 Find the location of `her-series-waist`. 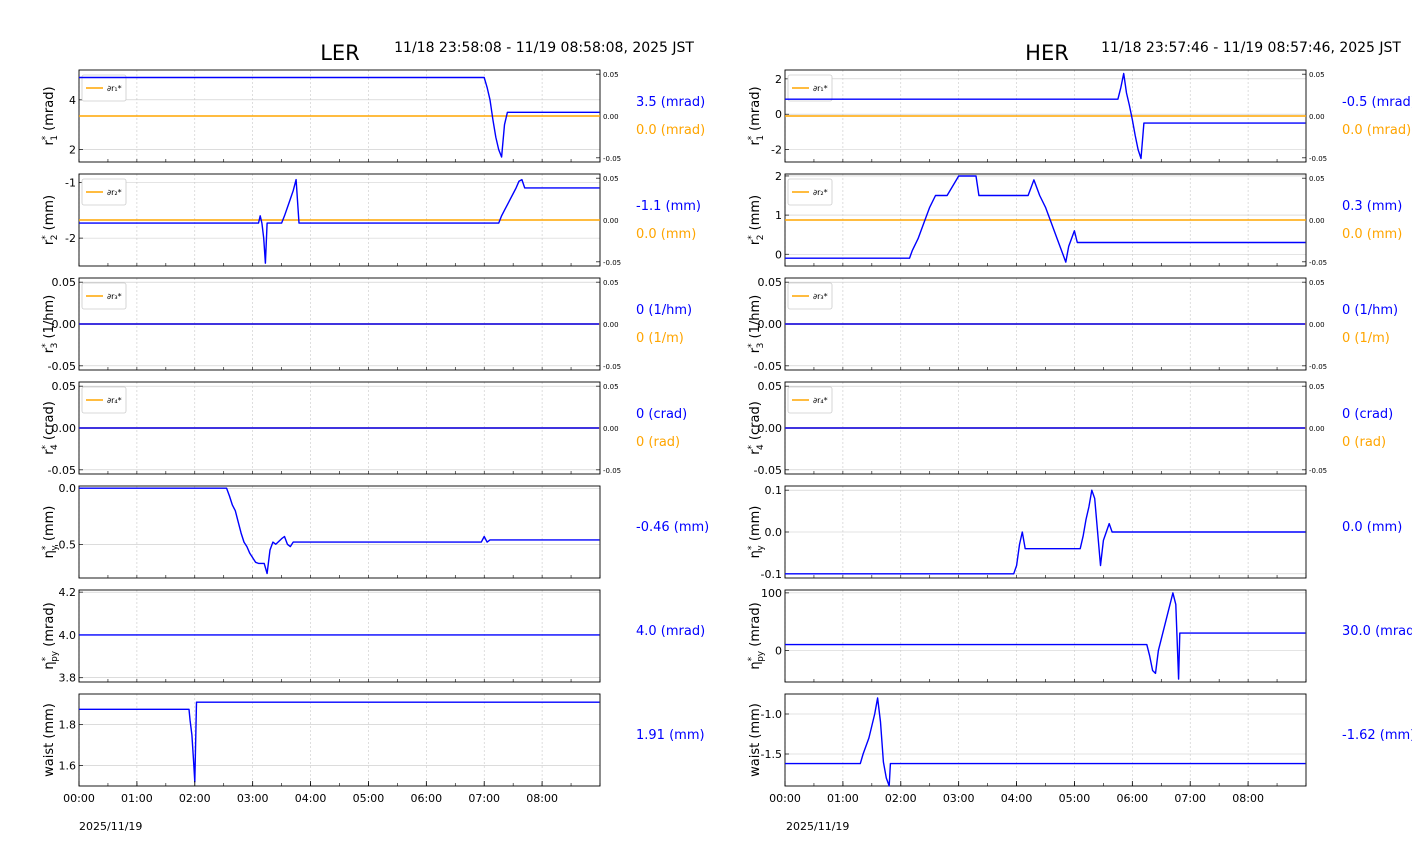

her-series-waist is located at coordinates (1045, 742).